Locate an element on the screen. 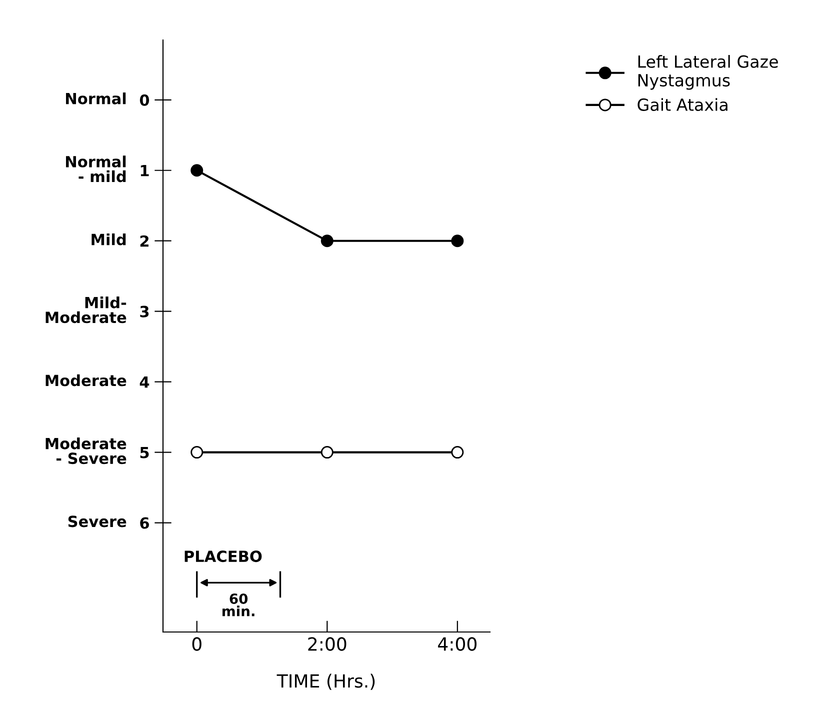 The image size is (815, 727). x-tick-label: 2:00 is located at coordinates (327, 644).